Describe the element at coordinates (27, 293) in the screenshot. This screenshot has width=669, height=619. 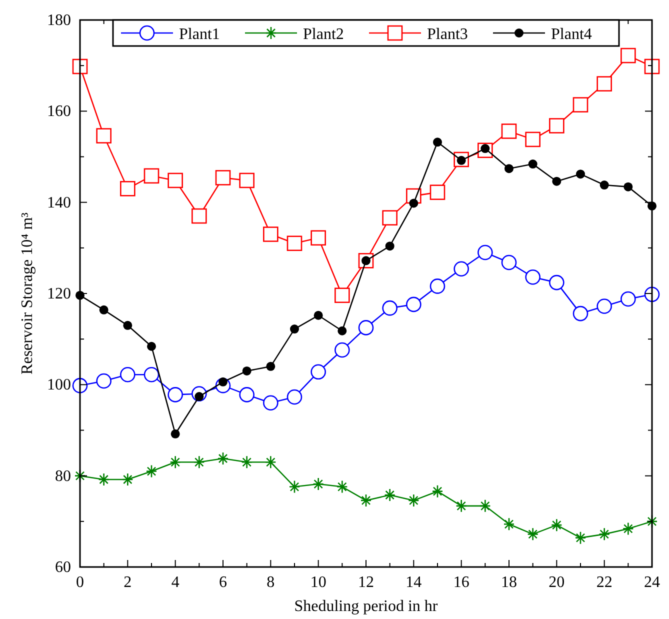
I see `y-axis-title: Reservoir Storage 10⁴ m³` at that location.